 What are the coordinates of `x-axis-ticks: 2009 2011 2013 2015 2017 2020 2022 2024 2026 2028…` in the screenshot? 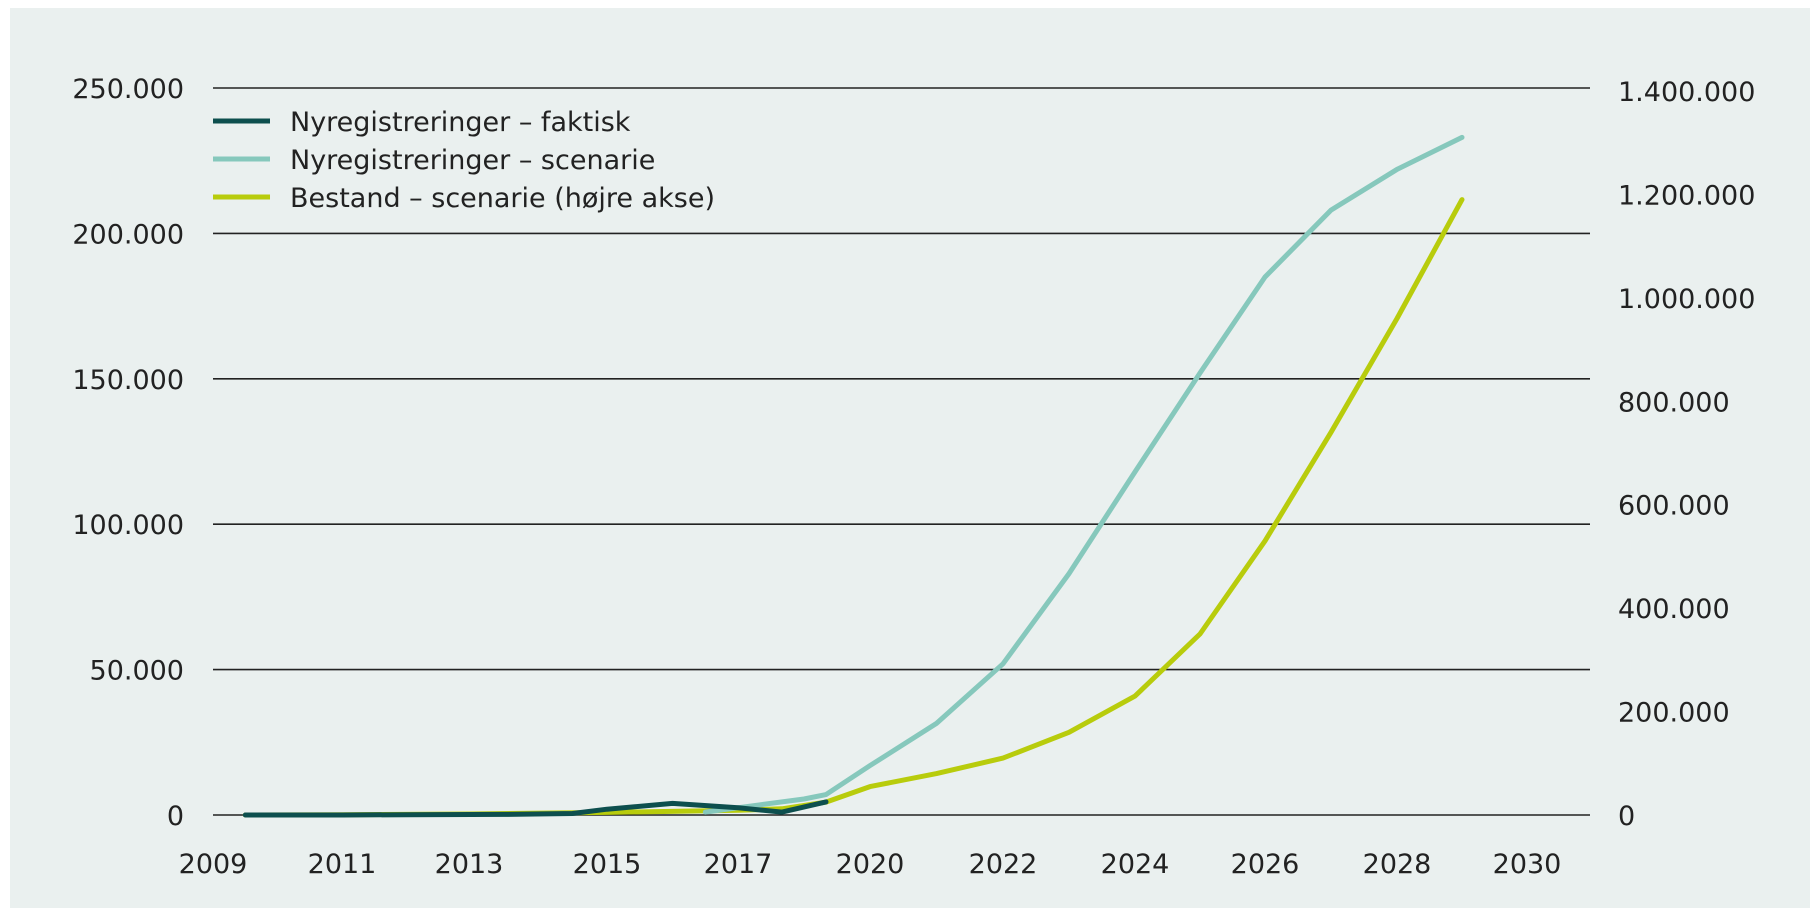 It's located at (870, 864).